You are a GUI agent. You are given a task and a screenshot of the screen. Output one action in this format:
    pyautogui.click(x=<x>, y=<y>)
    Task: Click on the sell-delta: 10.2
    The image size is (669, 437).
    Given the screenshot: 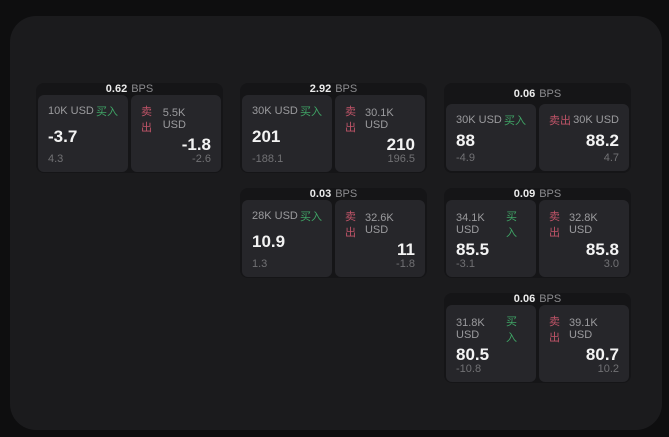 What is the action you would take?
    pyautogui.click(x=608, y=369)
    